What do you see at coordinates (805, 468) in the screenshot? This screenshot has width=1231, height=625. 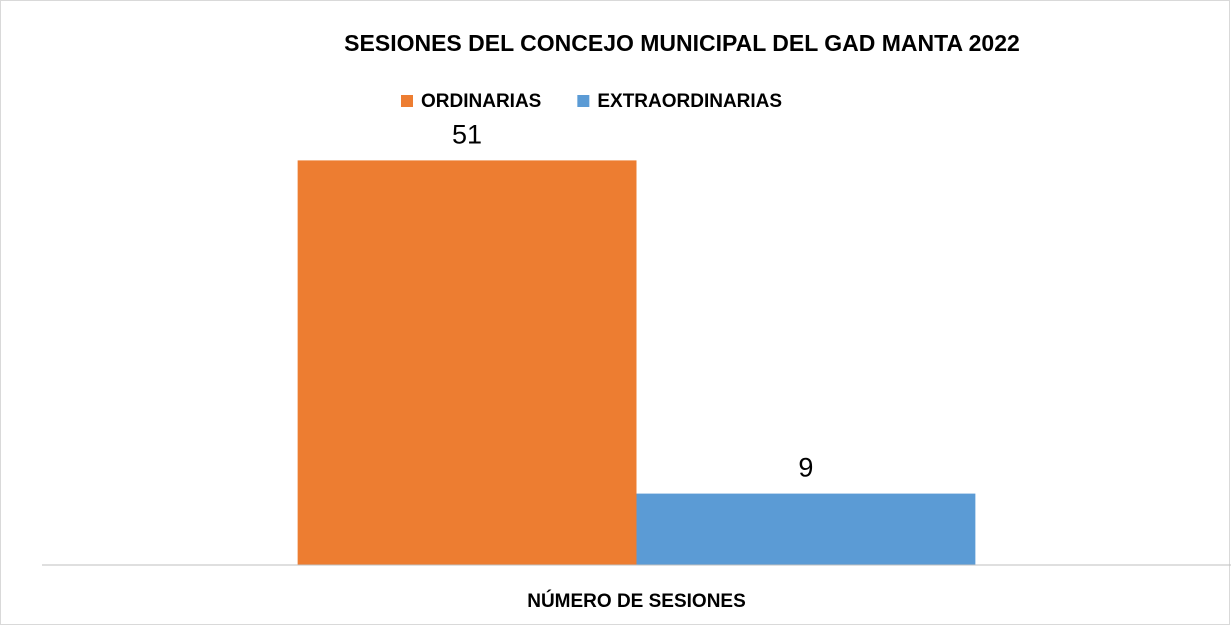 I see `data-label: 9` at bounding box center [805, 468].